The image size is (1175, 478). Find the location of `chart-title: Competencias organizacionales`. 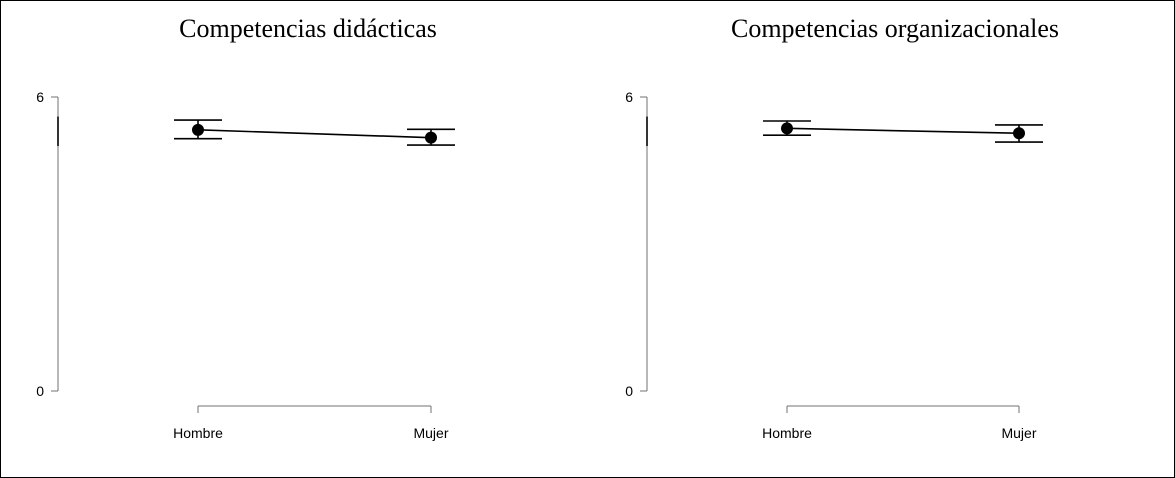

chart-title: Competencias organizacionales is located at coordinates (895, 28).